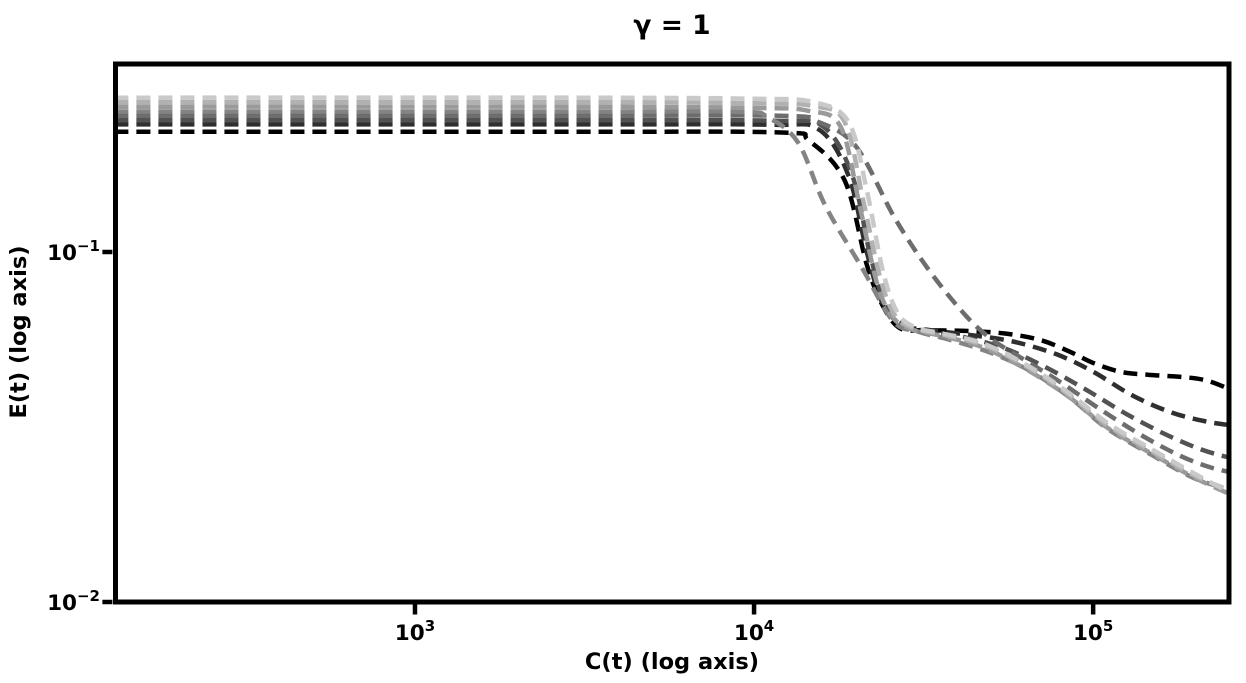 The height and width of the screenshot is (683, 1246). I want to click on y-axis-label: E(t) (log axis), so click(19, 331).